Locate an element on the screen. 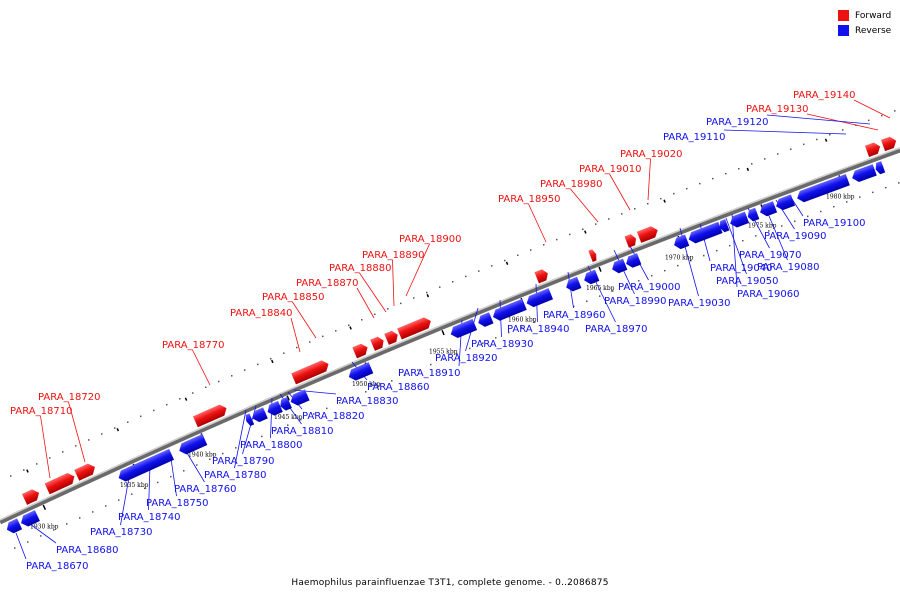  reverse-gene-label: PARA_18920 is located at coordinates (466, 358).